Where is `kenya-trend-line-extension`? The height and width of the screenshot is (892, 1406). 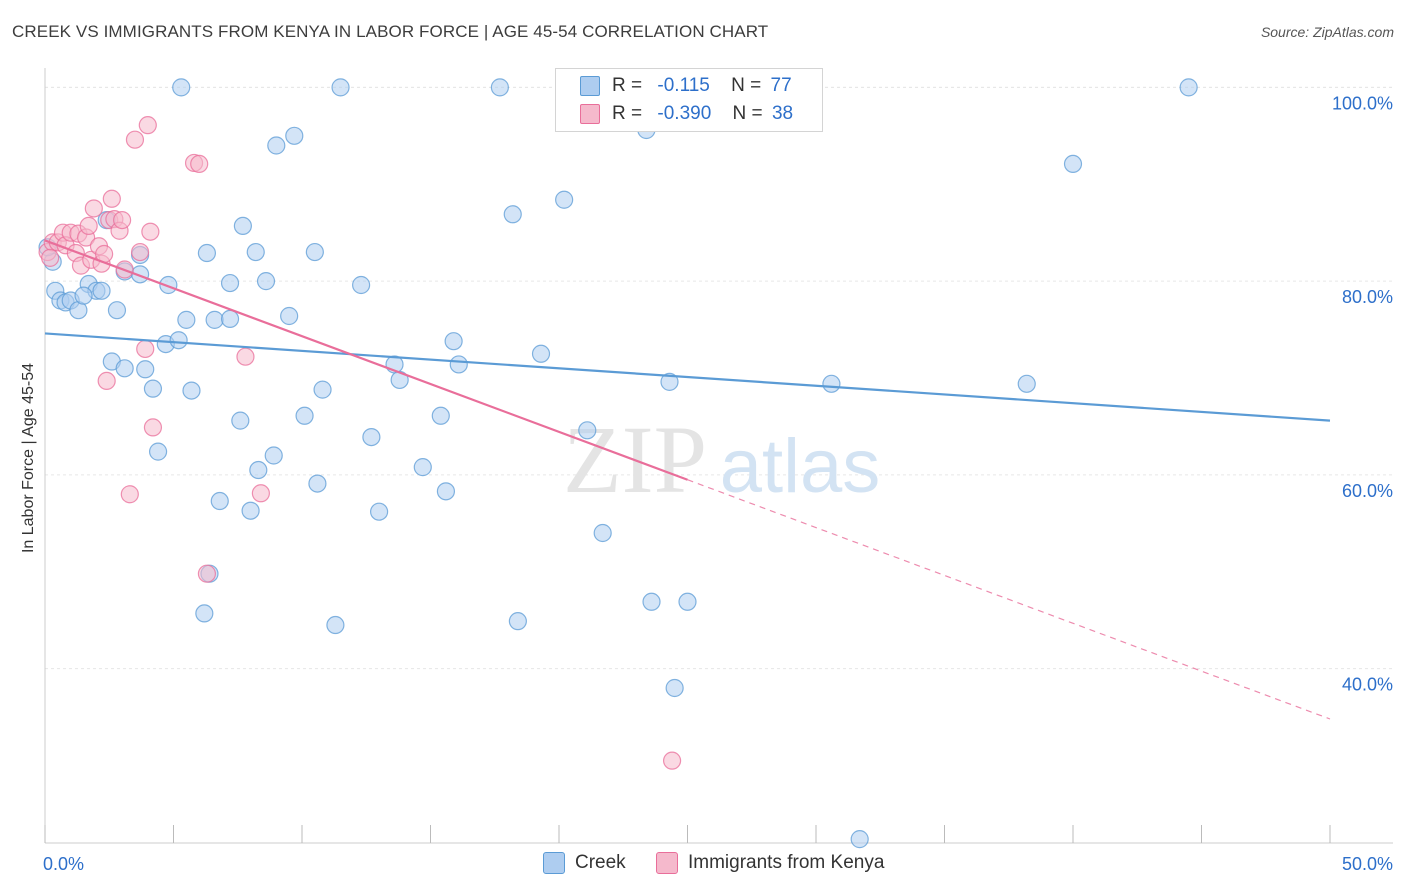
kenya-trend-line-extension is located at coordinates (1009, 599).